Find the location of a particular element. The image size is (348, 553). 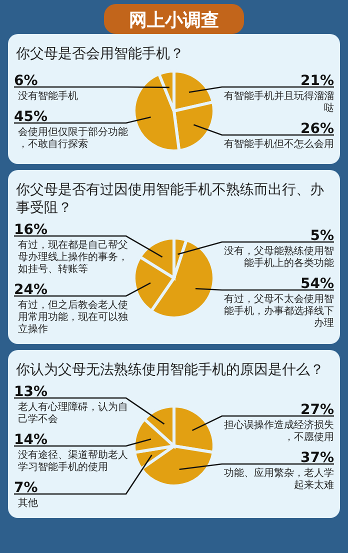

data-label: 24% is located at coordinates (31, 290).